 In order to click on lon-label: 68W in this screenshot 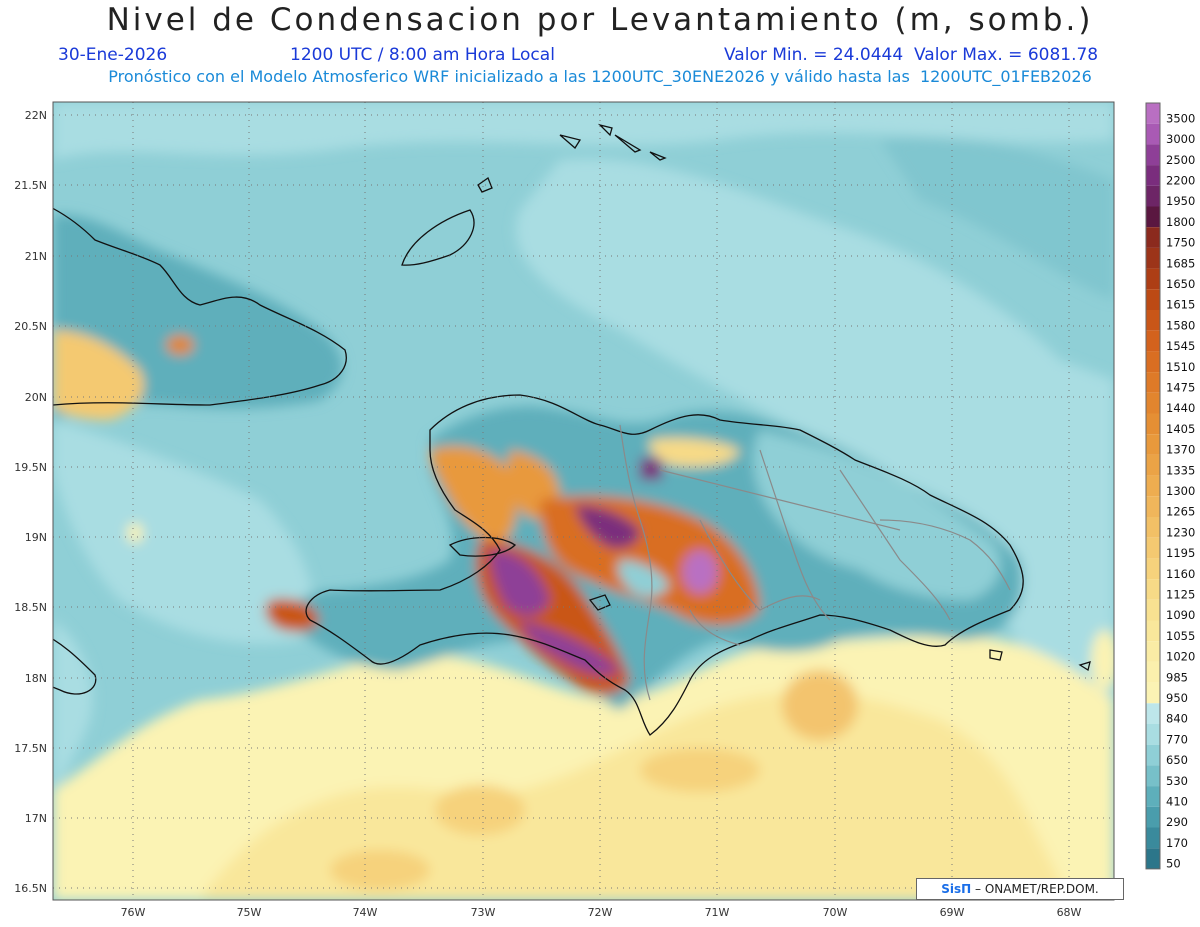, I will do `click(1069, 912)`.